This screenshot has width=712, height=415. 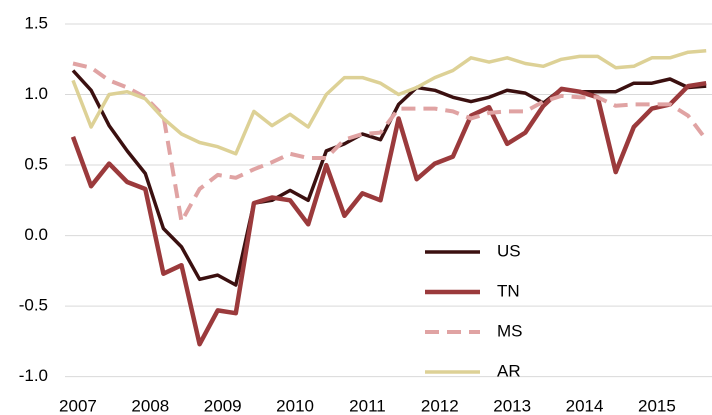 I want to click on legend-label: MS, so click(x=510, y=330).